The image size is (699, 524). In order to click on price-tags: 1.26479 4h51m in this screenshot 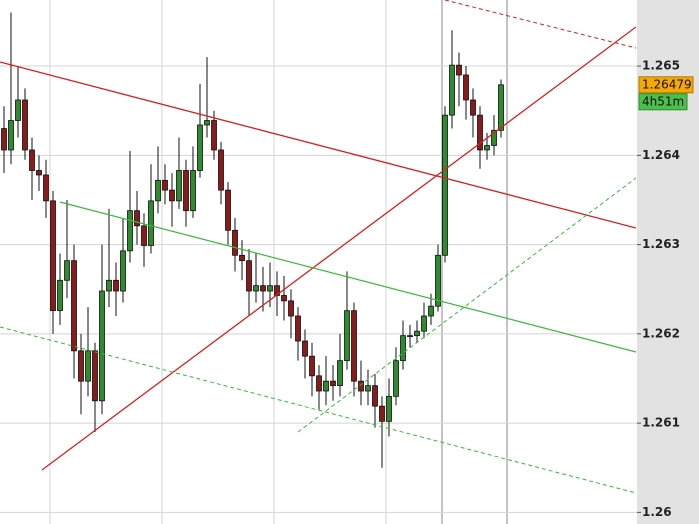, I will do `click(666, 93)`.